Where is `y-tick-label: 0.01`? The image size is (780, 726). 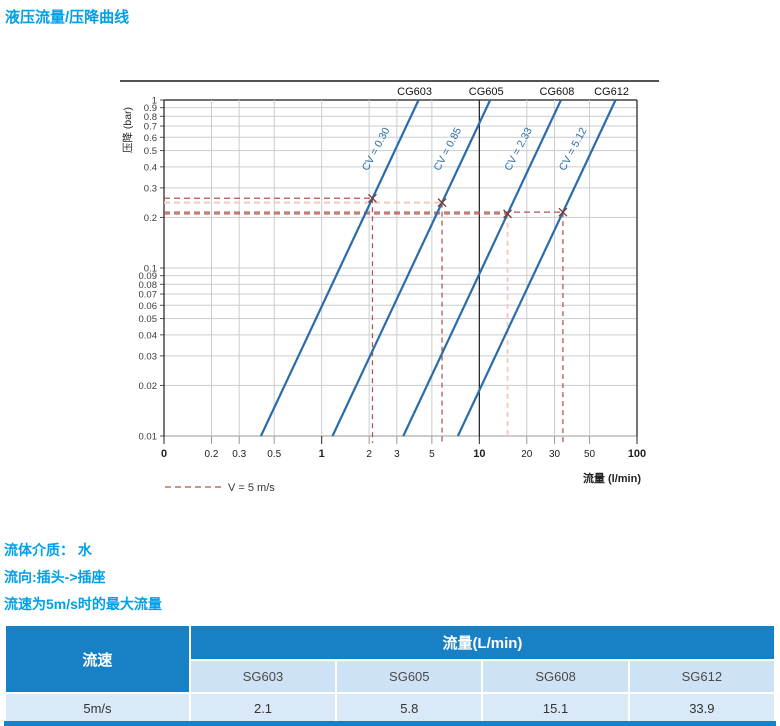
y-tick-label: 0.01 is located at coordinates (148, 437).